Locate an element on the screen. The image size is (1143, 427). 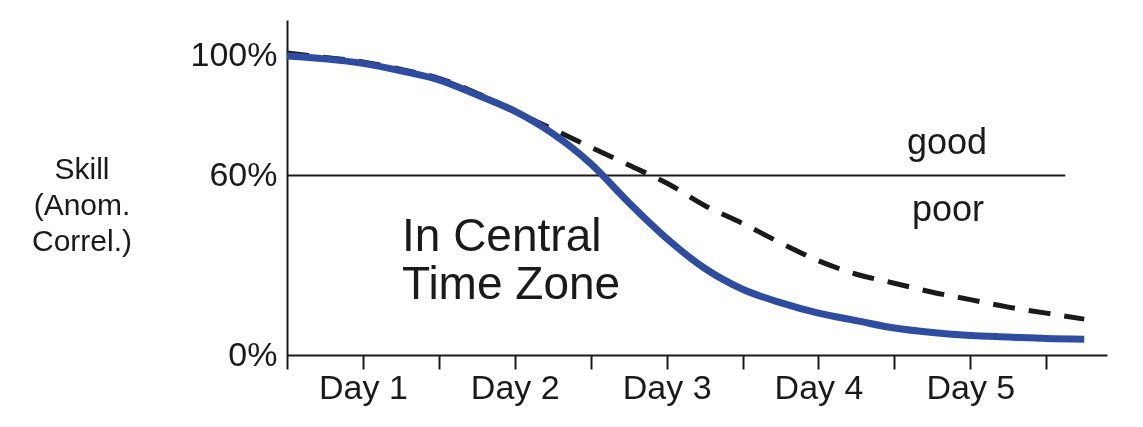
x-tick-label: Day 4 is located at coordinates (819, 386).